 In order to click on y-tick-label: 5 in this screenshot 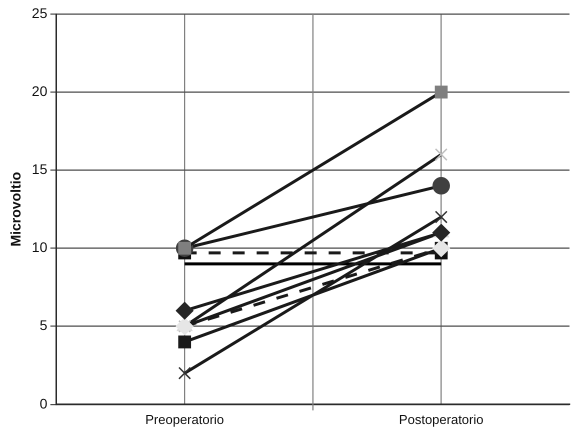, I will do `click(44, 325)`.